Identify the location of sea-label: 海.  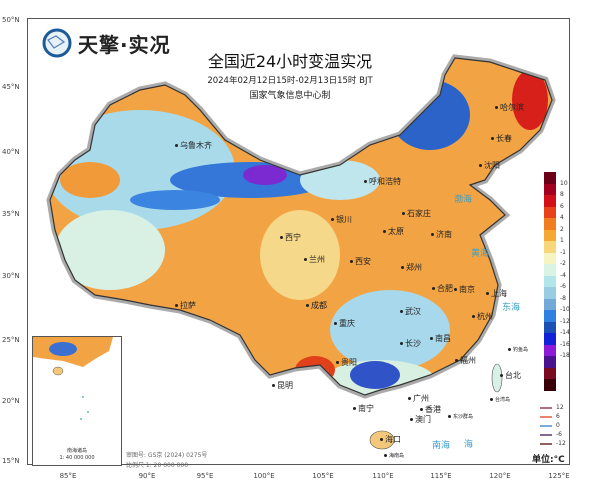
(469, 445).